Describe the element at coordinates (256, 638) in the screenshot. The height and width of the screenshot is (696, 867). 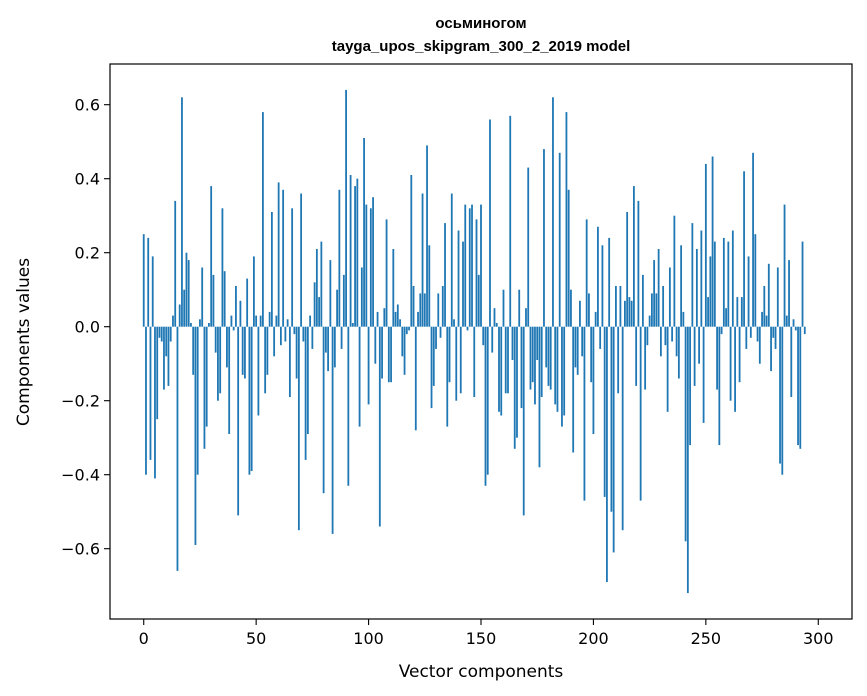
I see `x-tick-label: 50` at that location.